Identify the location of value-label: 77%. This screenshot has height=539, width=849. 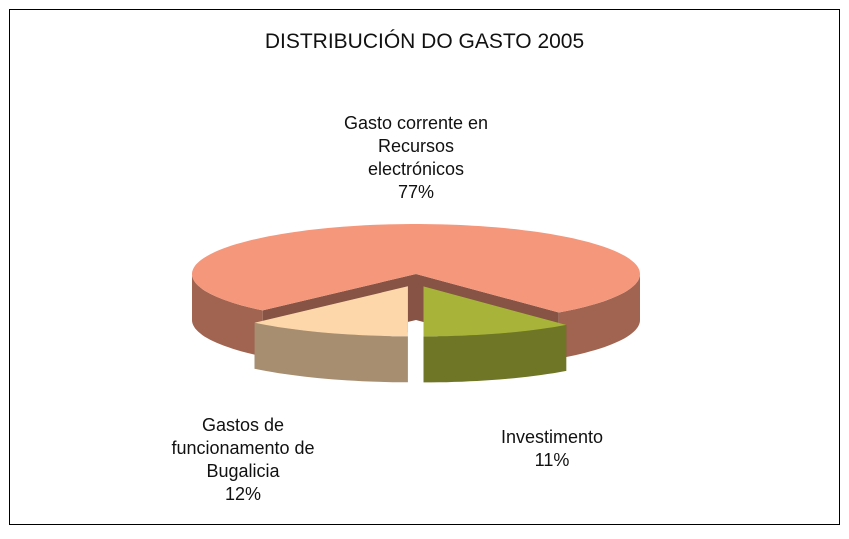
(416, 192).